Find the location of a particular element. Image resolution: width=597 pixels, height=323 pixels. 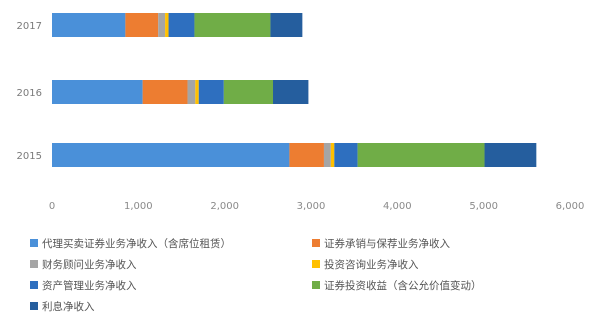

x-tick-label-3: 3,000 is located at coordinates (311, 206).